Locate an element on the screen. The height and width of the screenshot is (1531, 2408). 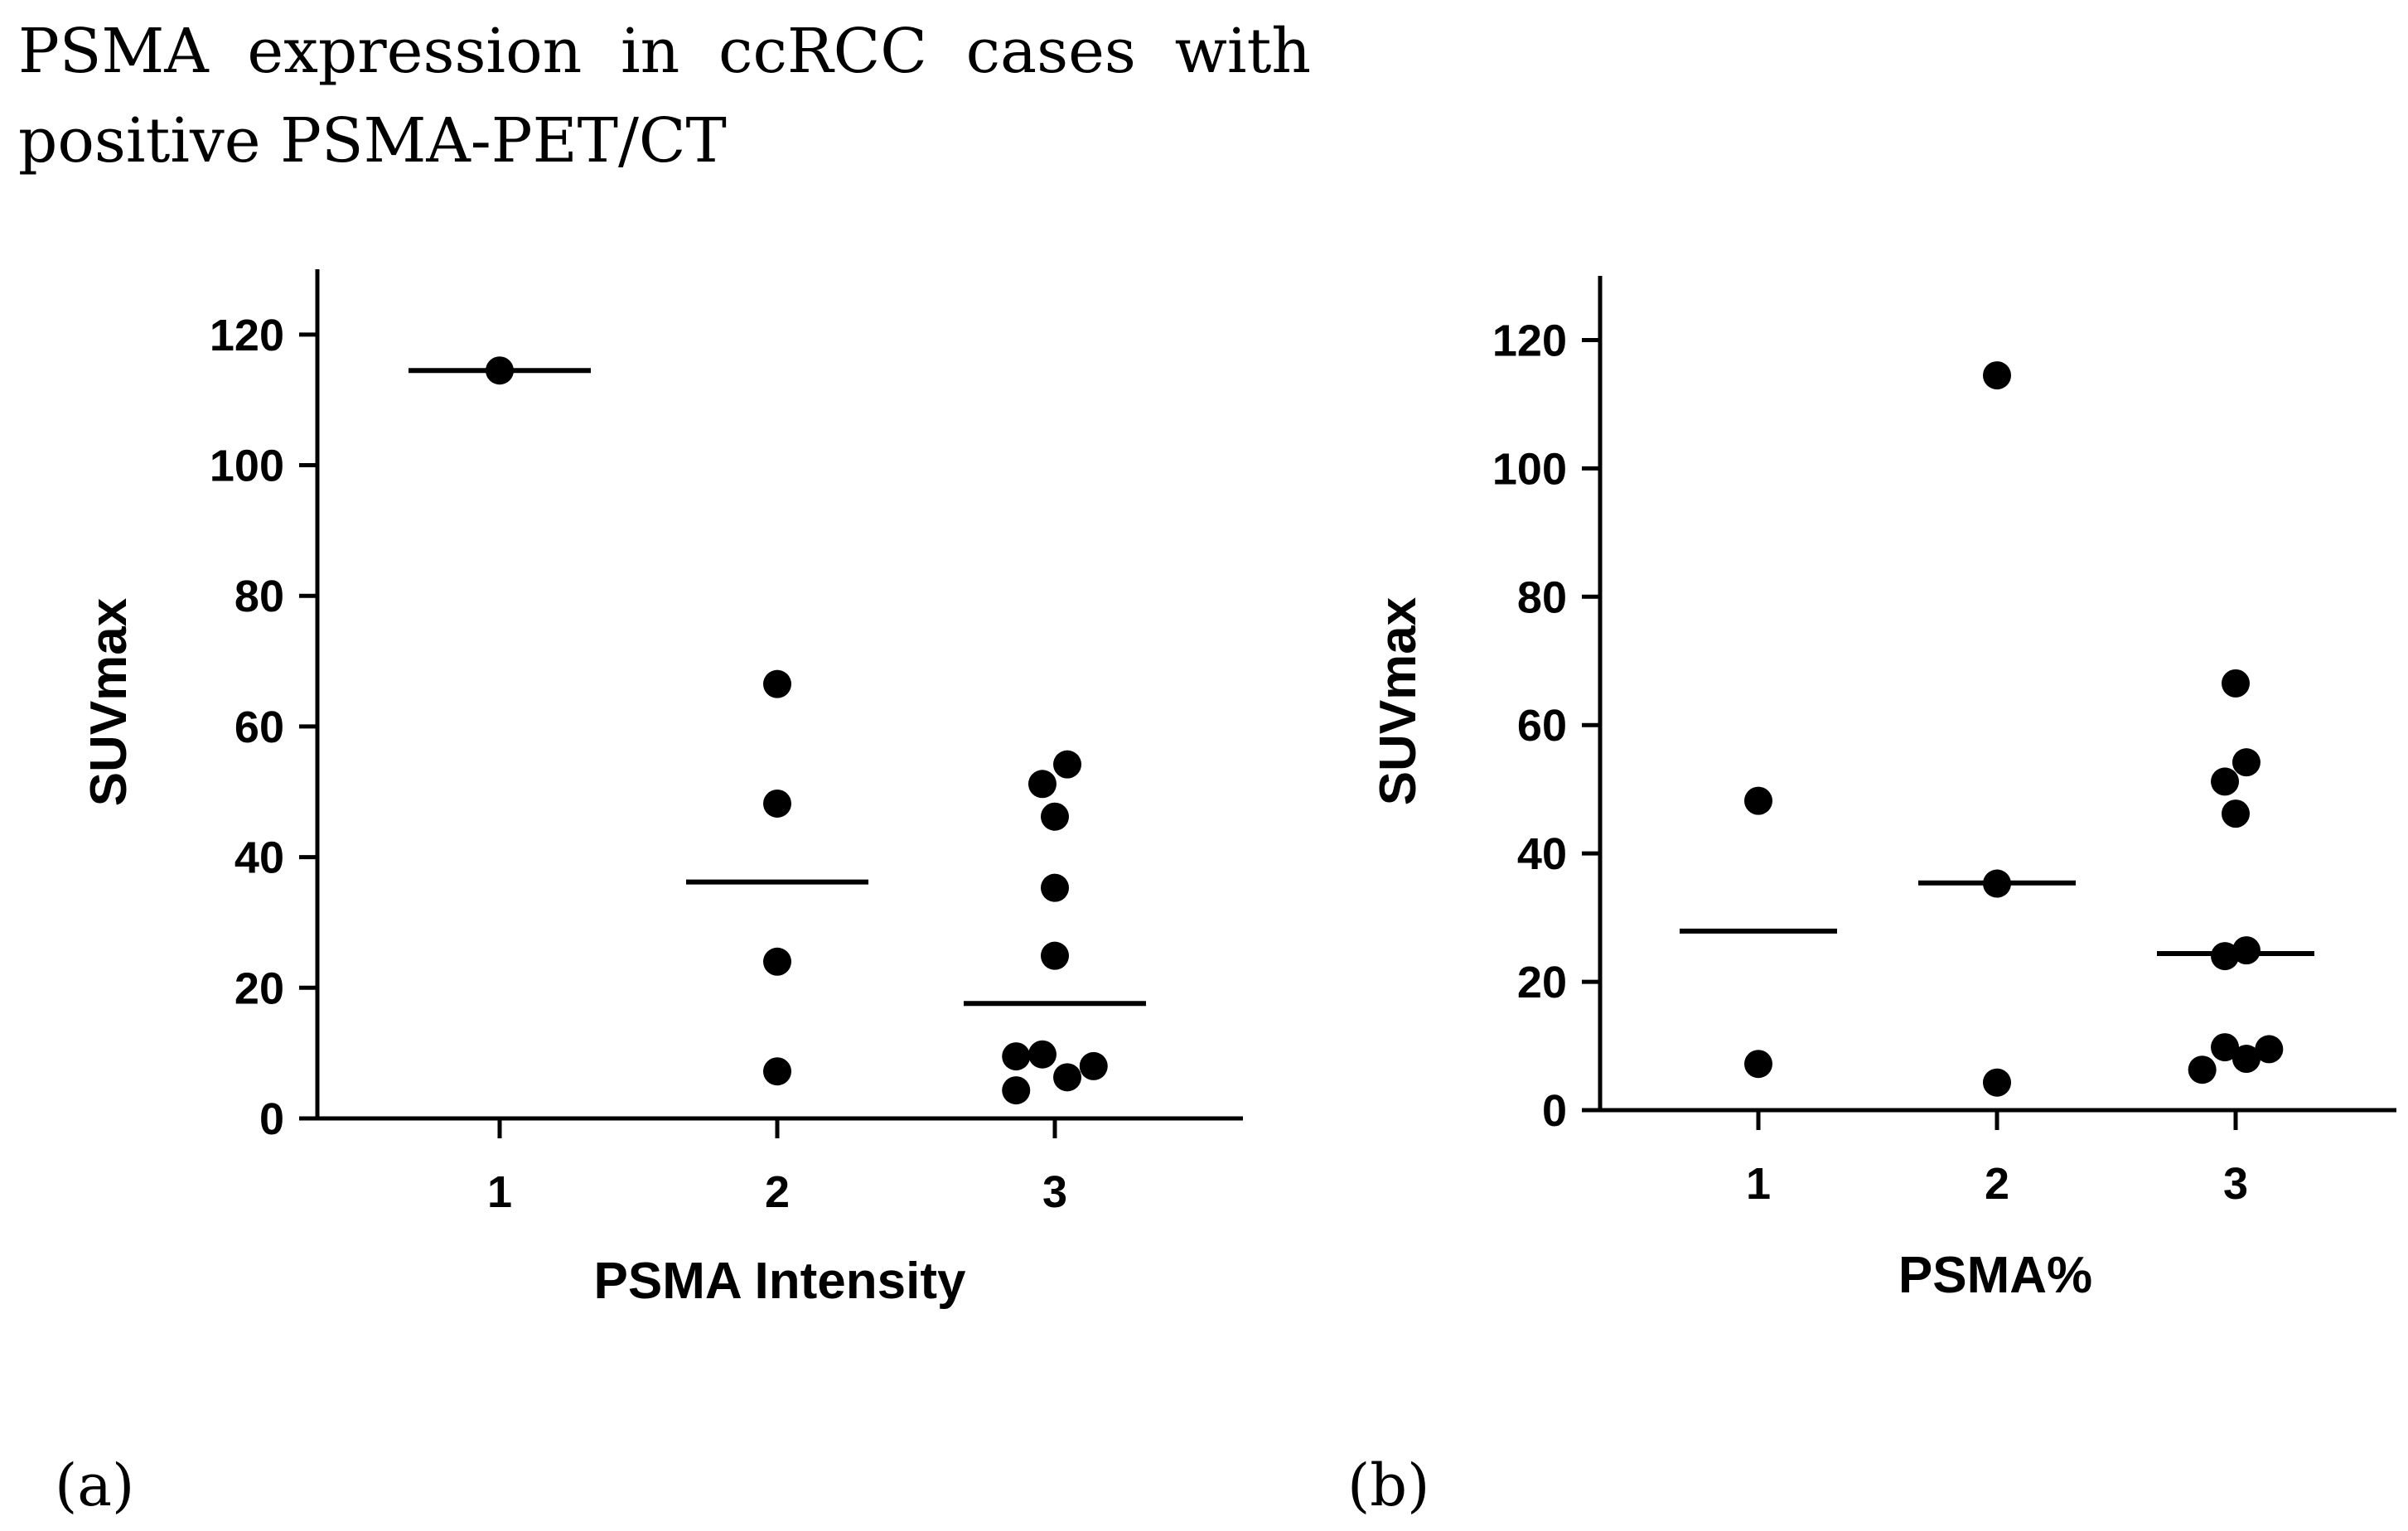
chart-a-y-tick-label: 80 is located at coordinates (259, 596).